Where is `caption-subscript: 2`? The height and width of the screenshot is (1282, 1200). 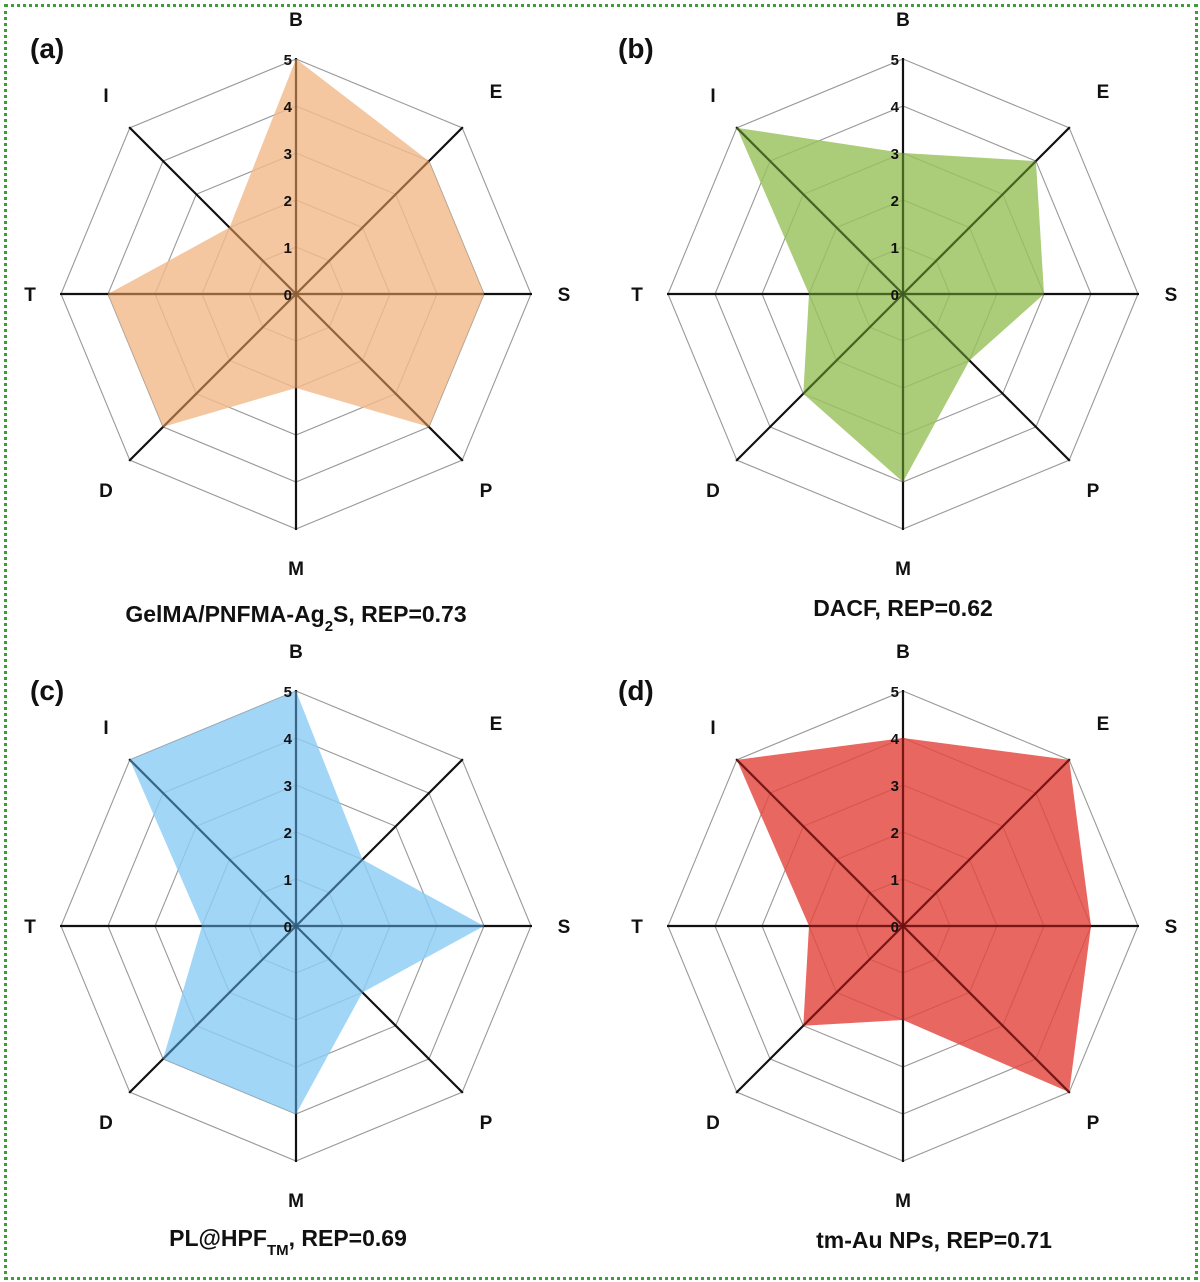 caption-subscript: 2 is located at coordinates (329, 626).